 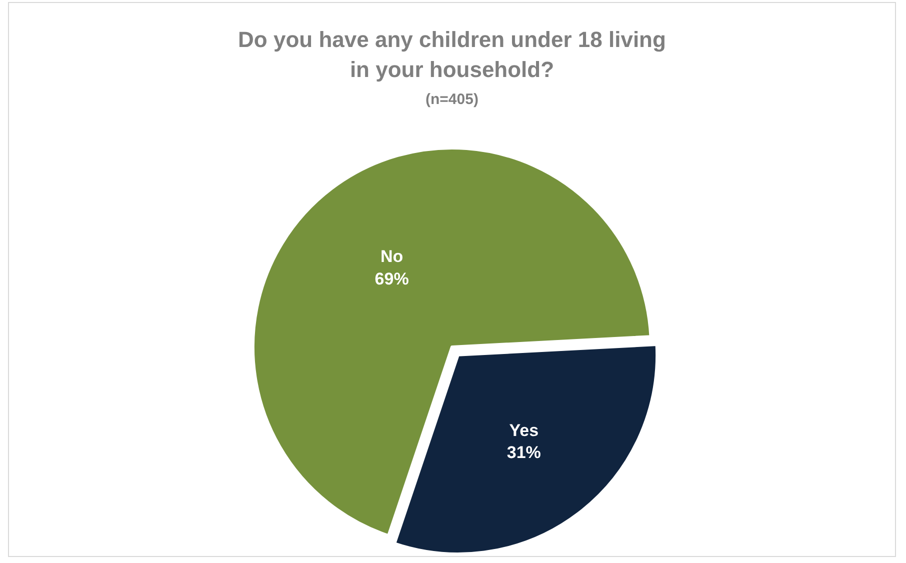 I want to click on slice-label: Yes, so click(x=524, y=430).